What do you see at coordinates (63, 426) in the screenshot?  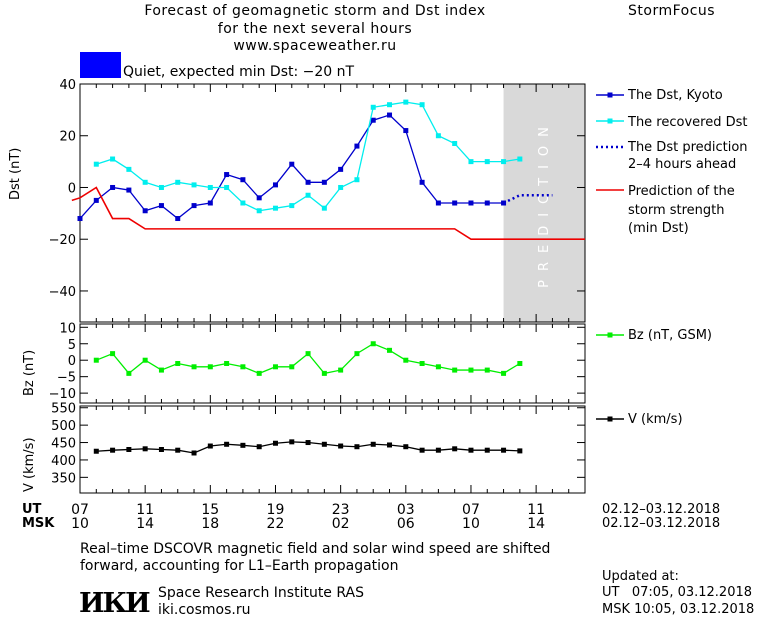 I see `y-tick-label: 500` at bounding box center [63, 426].